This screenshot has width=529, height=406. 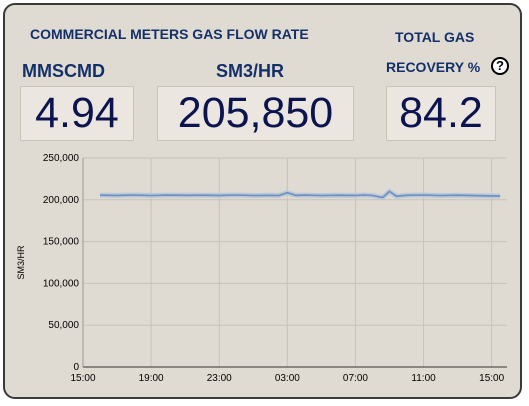 I want to click on sm3-hr-label: SM3/HR, so click(x=250, y=71).